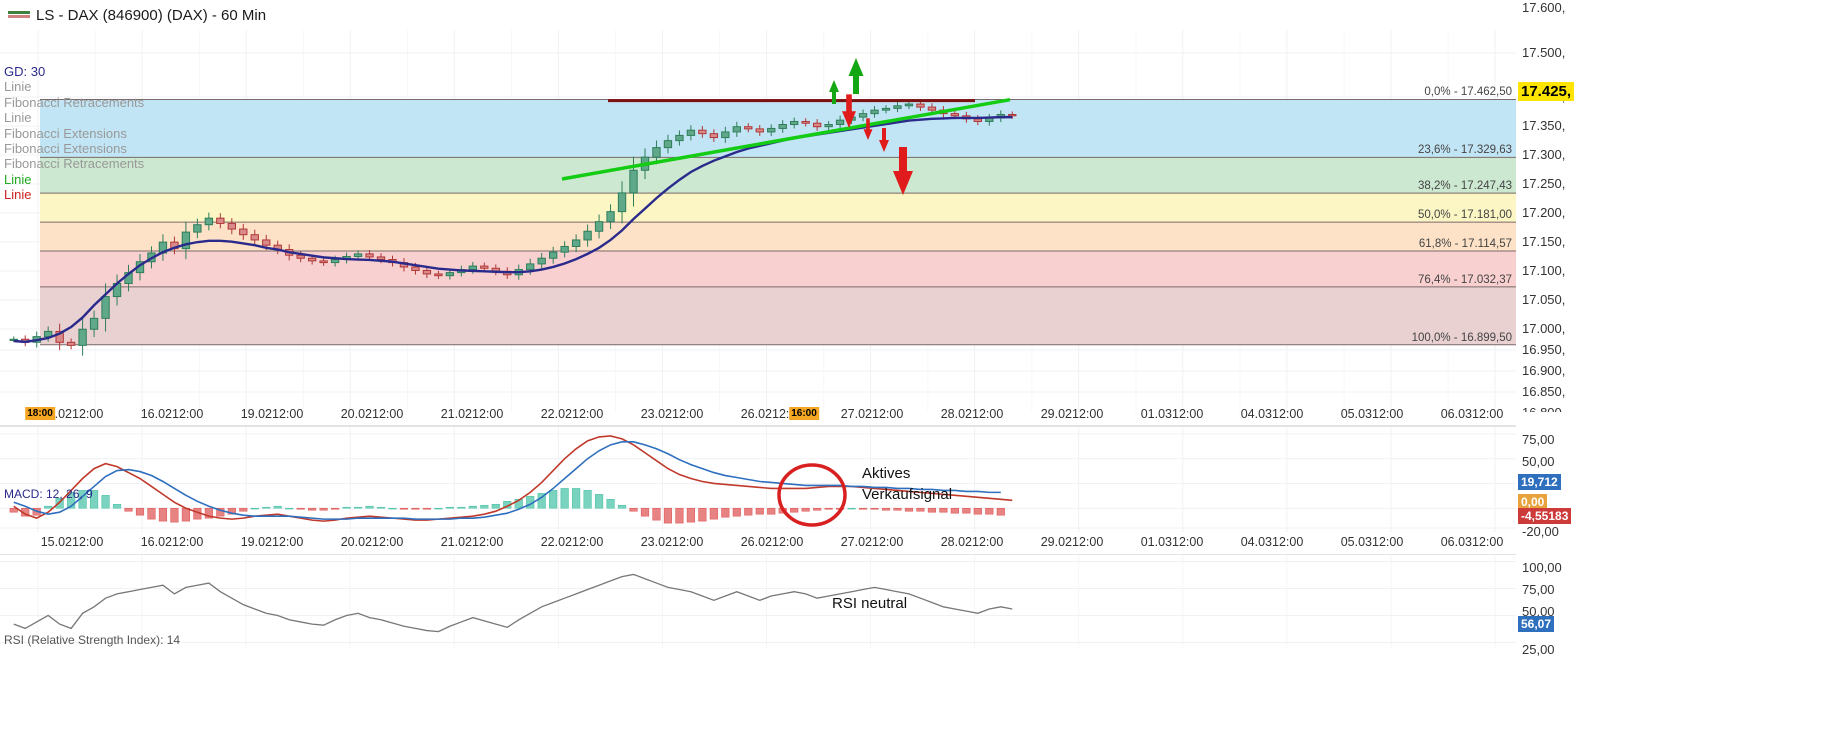 The height and width of the screenshot is (749, 1842). I want to click on rsi-value-tag: 56,07, so click(1536, 624).